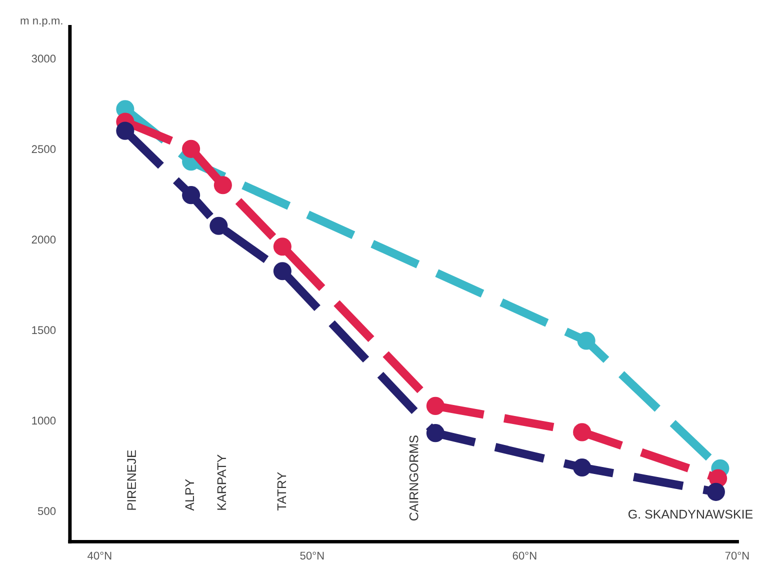 This screenshot has height=569, width=760. Describe the element at coordinates (44, 240) in the screenshot. I see `y-tick-label: 2000` at that location.